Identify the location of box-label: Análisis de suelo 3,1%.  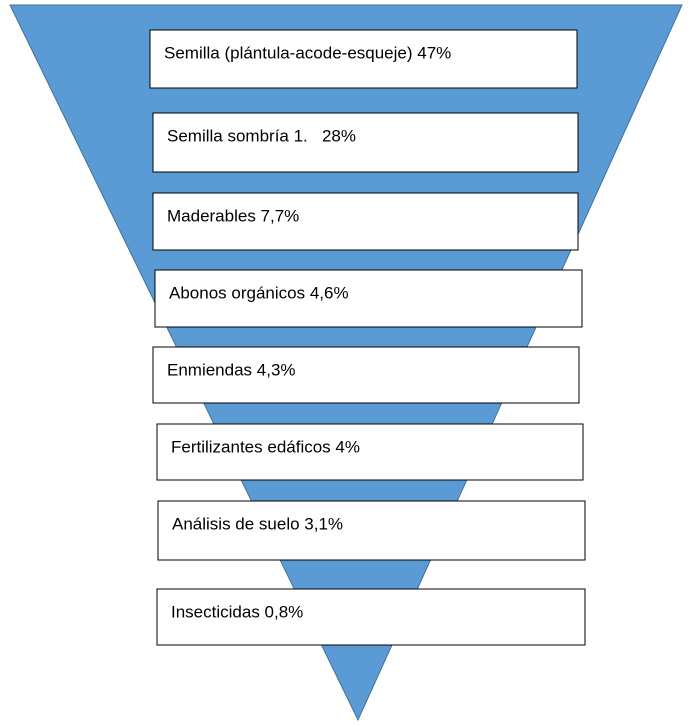
(257, 523).